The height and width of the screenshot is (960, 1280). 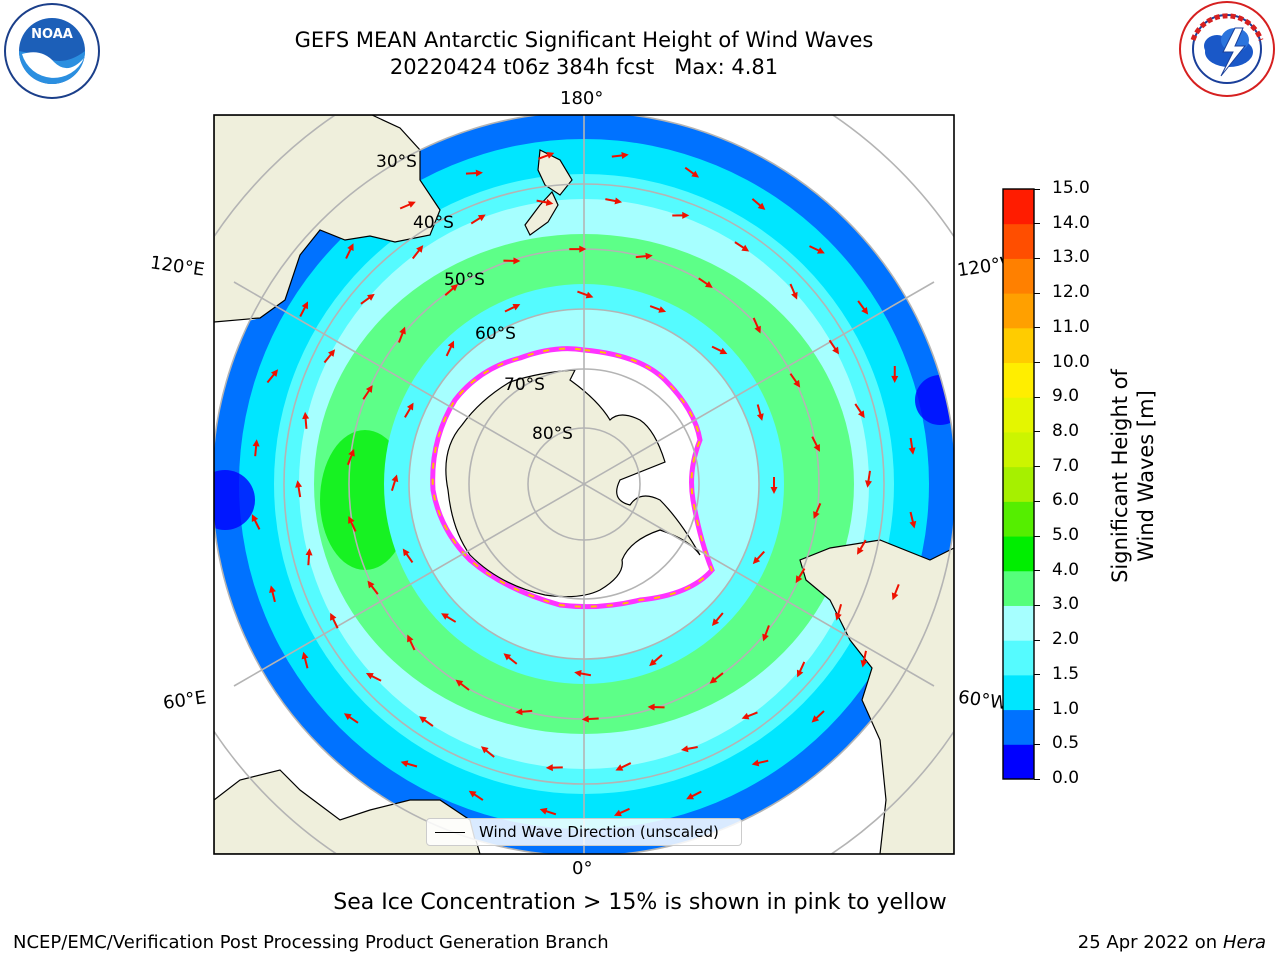 I want to click on colorbar-tick-label: 8.0, so click(x=1066, y=430).